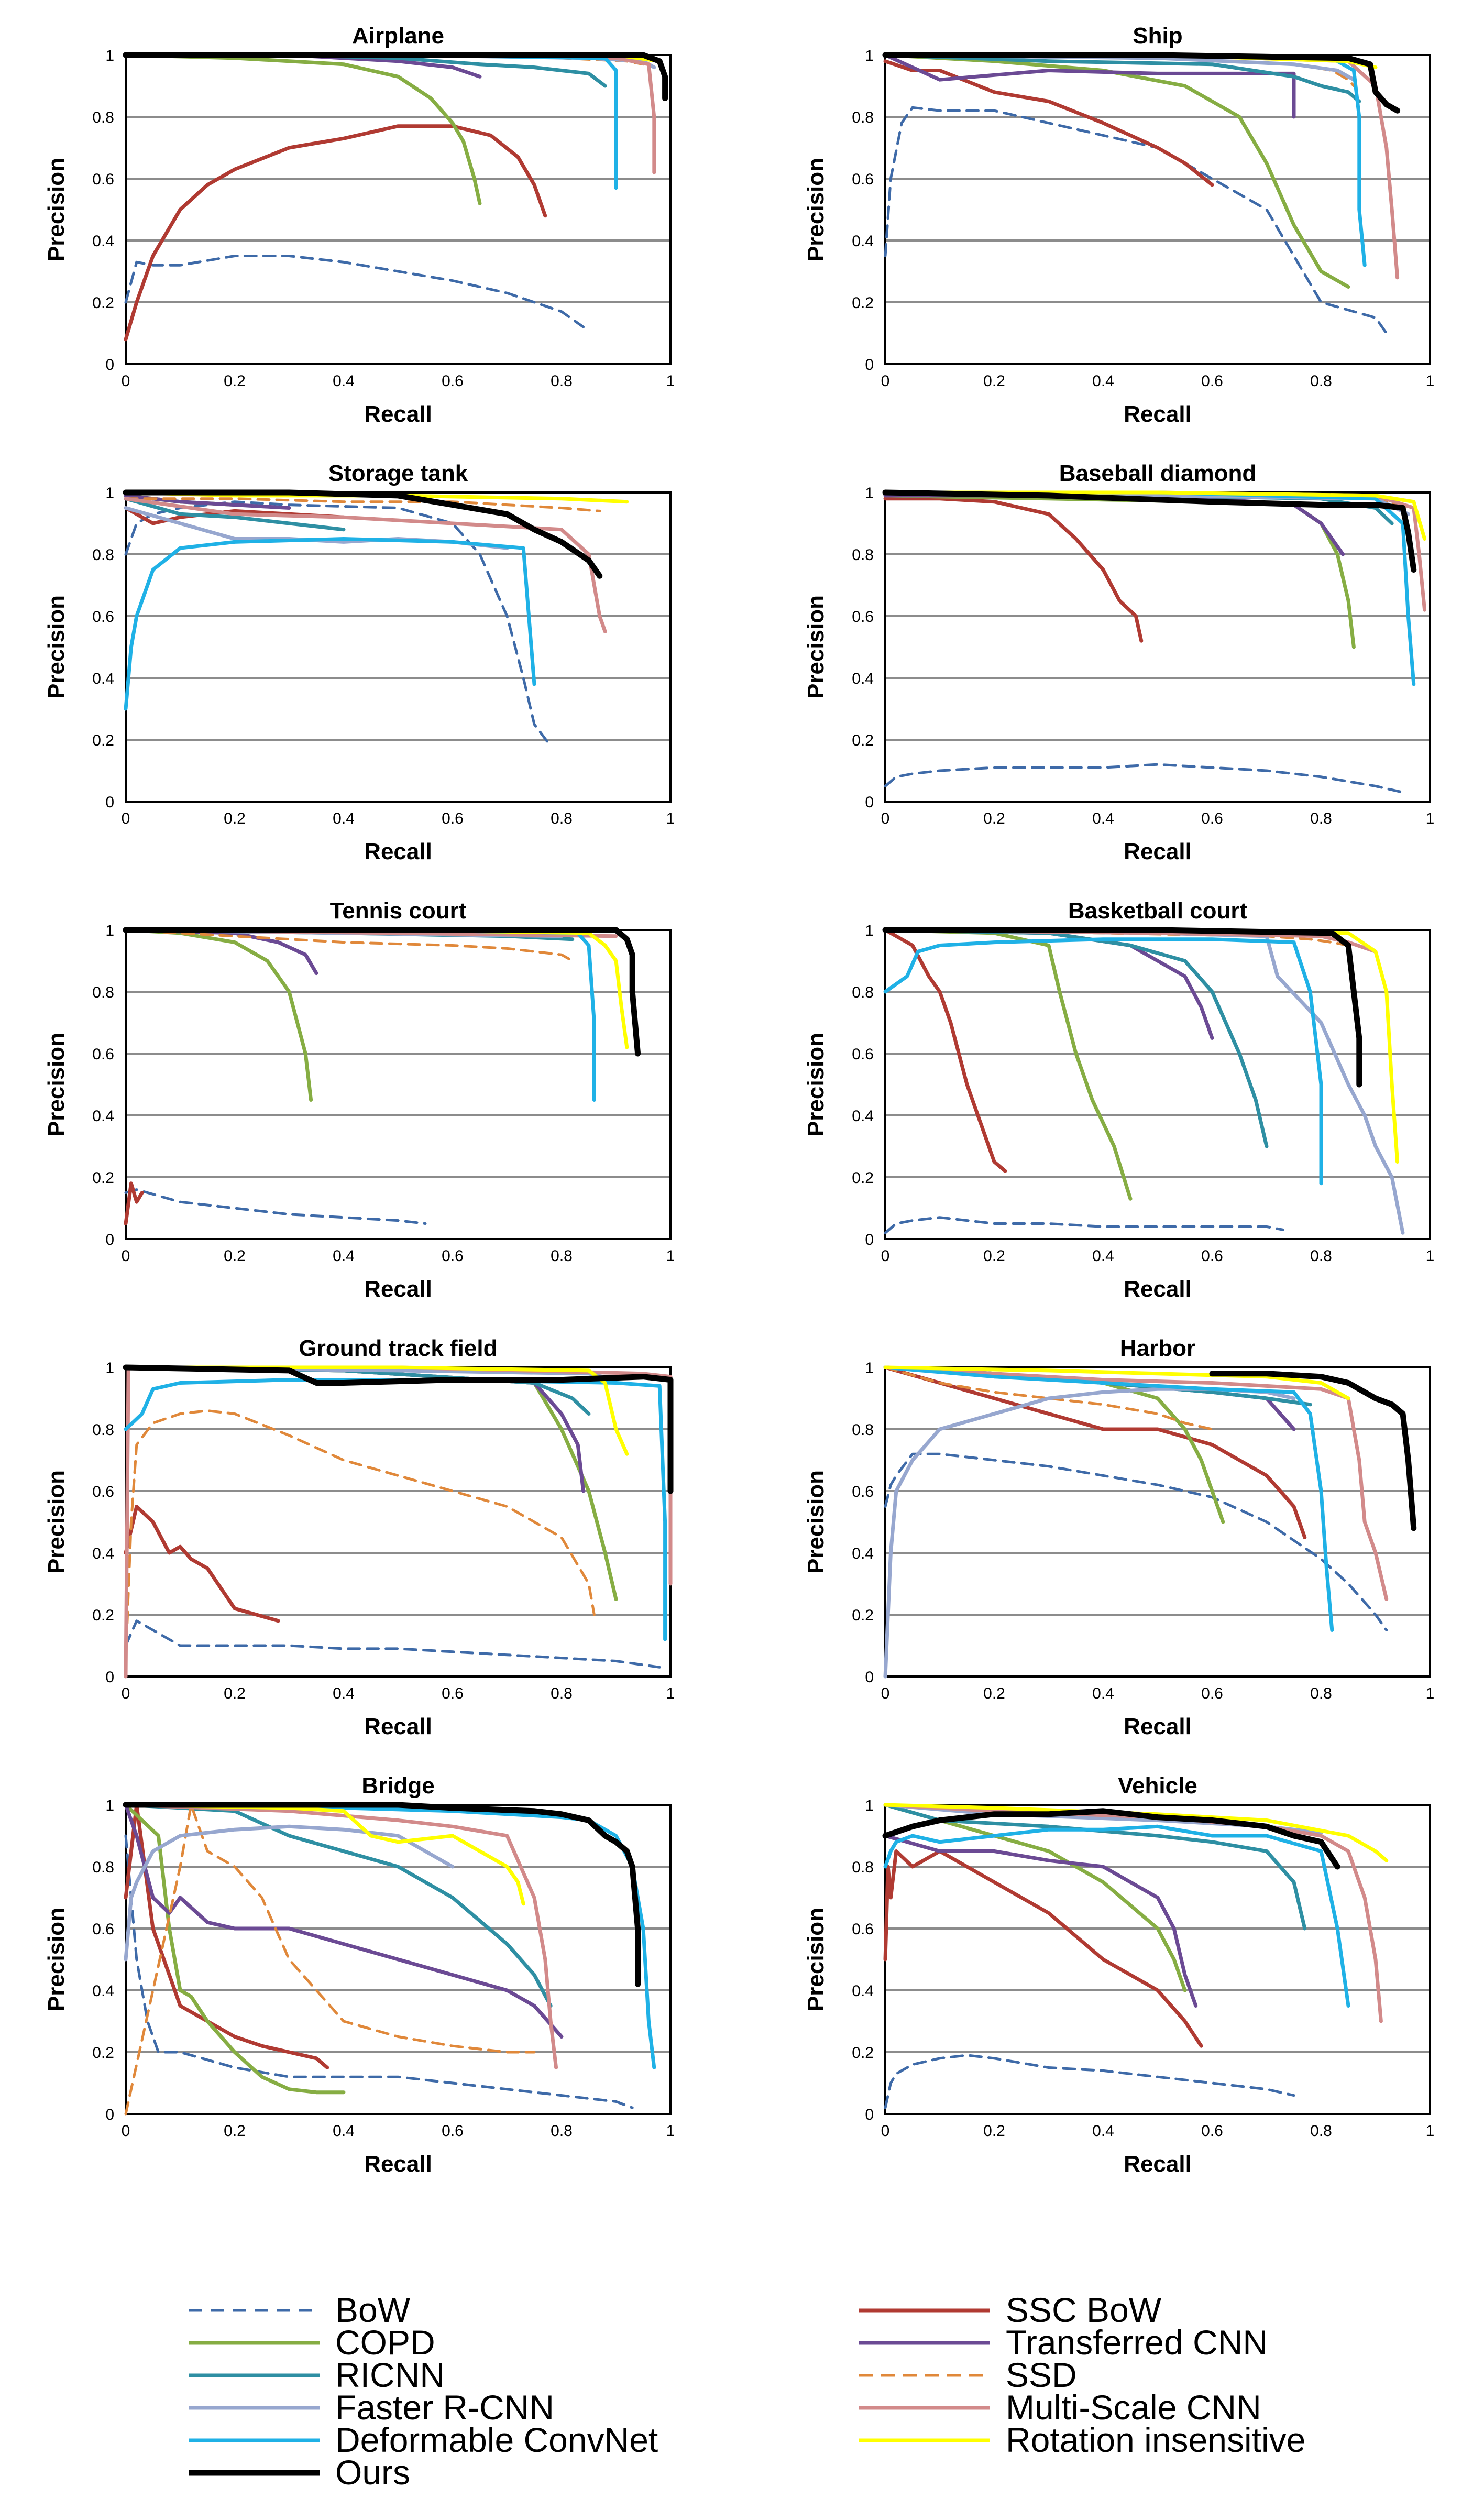 The height and width of the screenshot is (2509, 1484). Describe the element at coordinates (1060, 2407) in the screenshot. I see `legend-item-multi-scale-cnn: Multi-Scale CNN` at that location.